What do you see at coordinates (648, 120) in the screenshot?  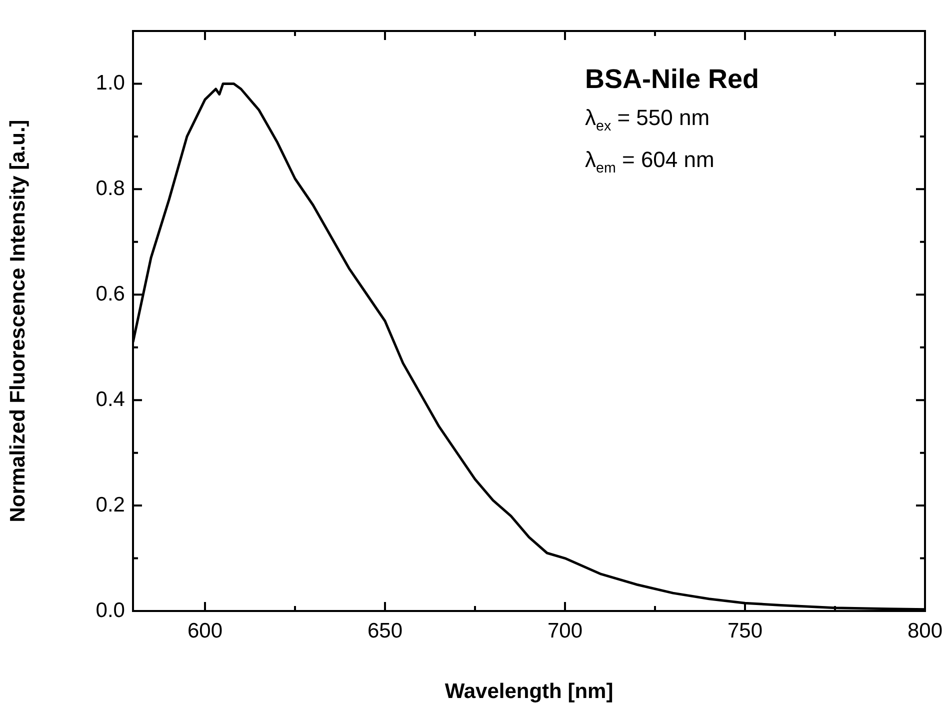 I see `annotation: λ$_{ex}$ = 550 nm` at bounding box center [648, 120].